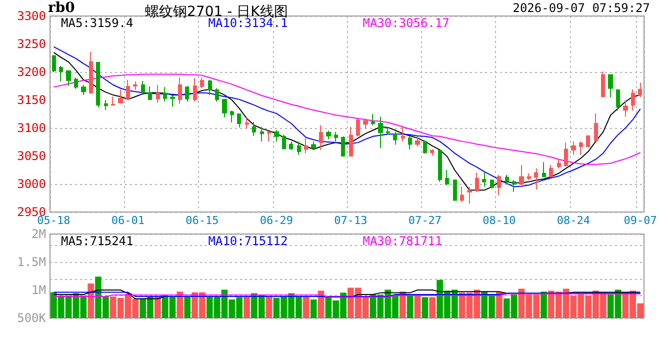 The image size is (660, 360). Describe the element at coordinates (277, 220) in the screenshot. I see `x-tick-label: 06-29` at that location.